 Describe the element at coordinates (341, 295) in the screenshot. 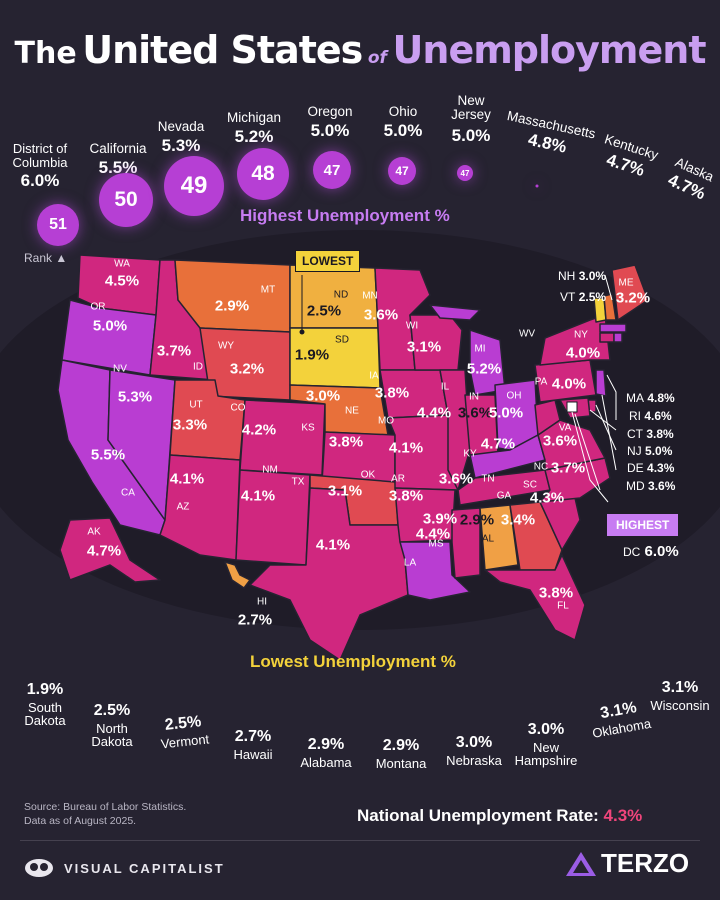

I see `map-label-nd: ND` at that location.